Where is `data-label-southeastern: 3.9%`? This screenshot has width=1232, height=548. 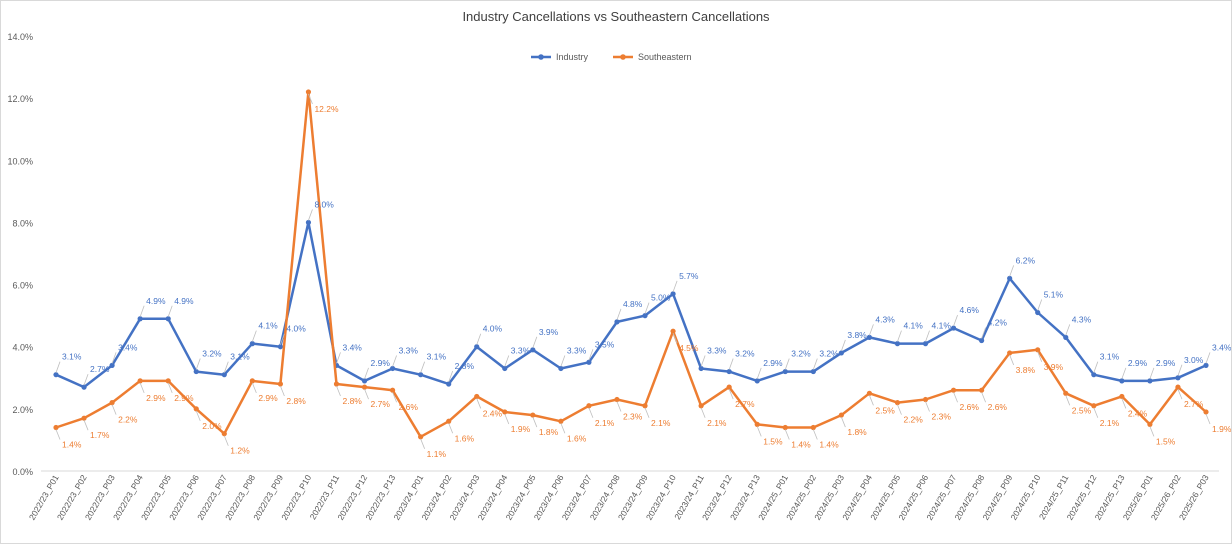
data-label-southeastern: 3.9% is located at coordinates (1054, 367).